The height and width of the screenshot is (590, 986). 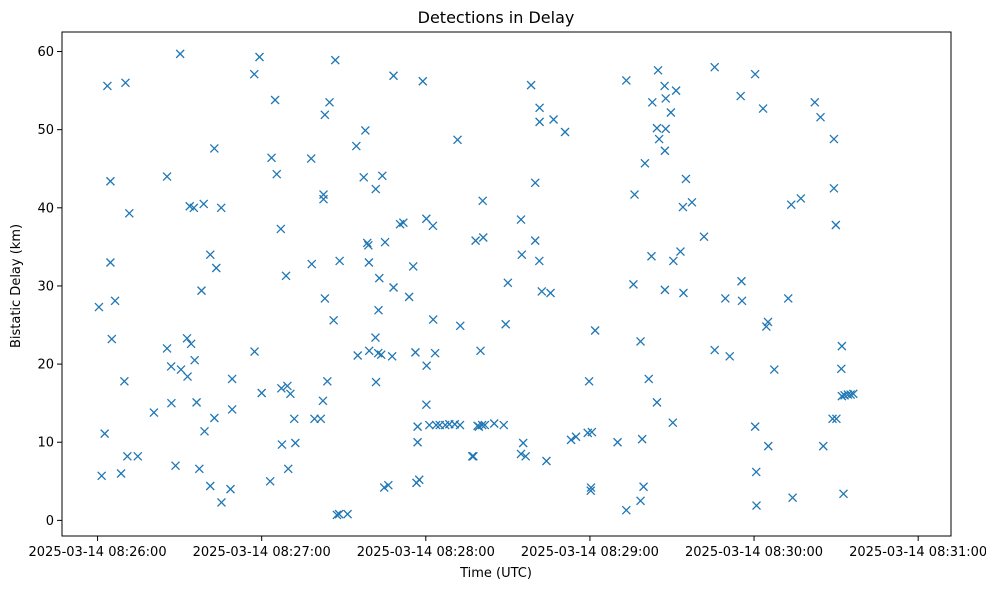 What do you see at coordinates (45, 443) in the screenshot?
I see `y-tick-label: 10` at bounding box center [45, 443].